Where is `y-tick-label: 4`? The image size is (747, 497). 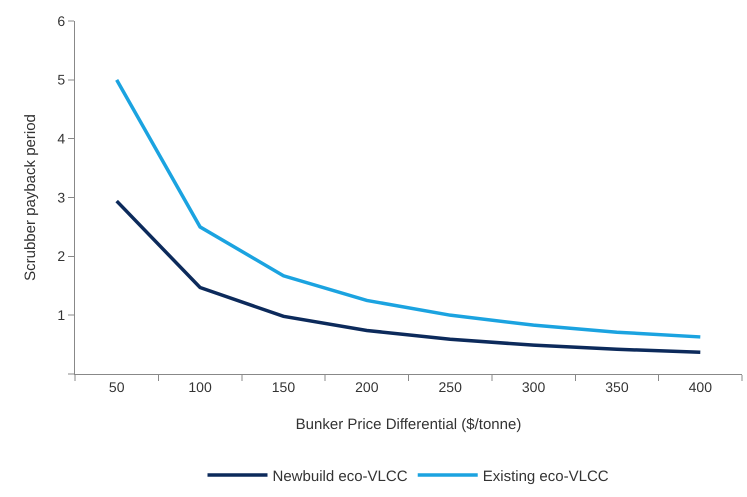 y-tick-label: 4 is located at coordinates (61, 138).